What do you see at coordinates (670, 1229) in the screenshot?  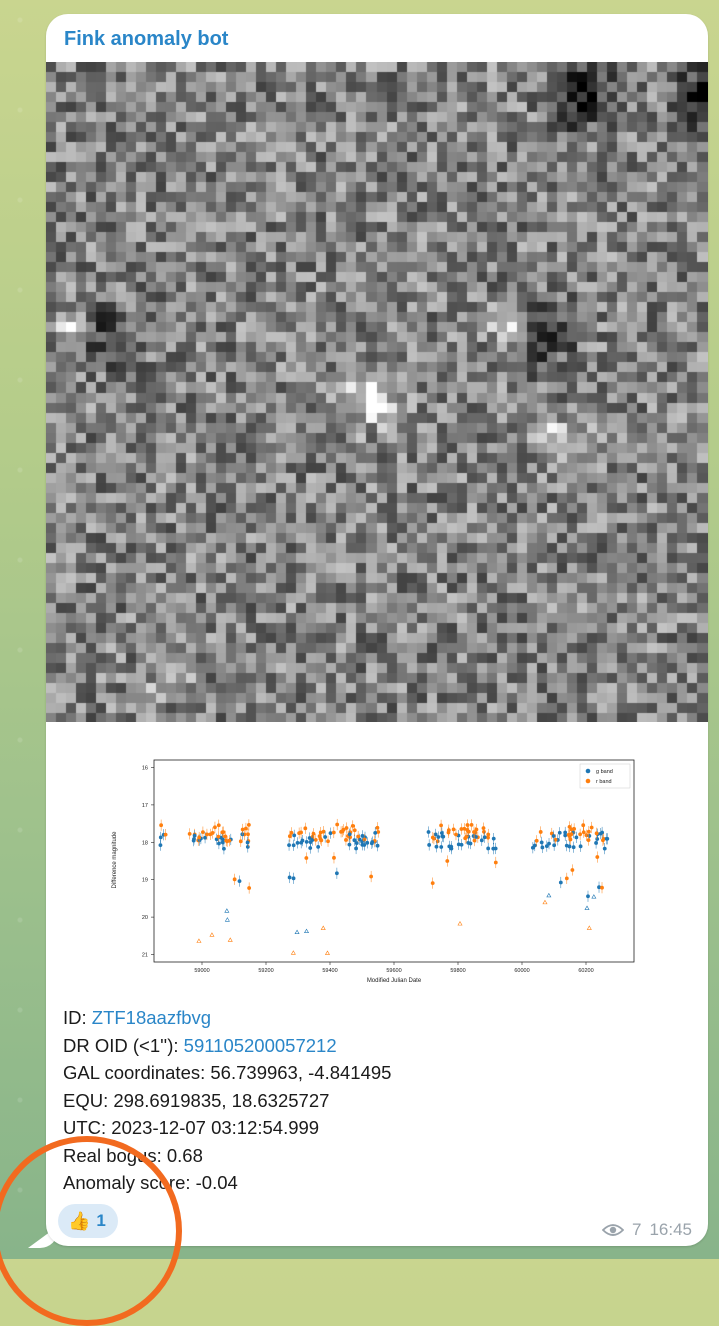 I see `message-time: 16:45` at bounding box center [670, 1229].